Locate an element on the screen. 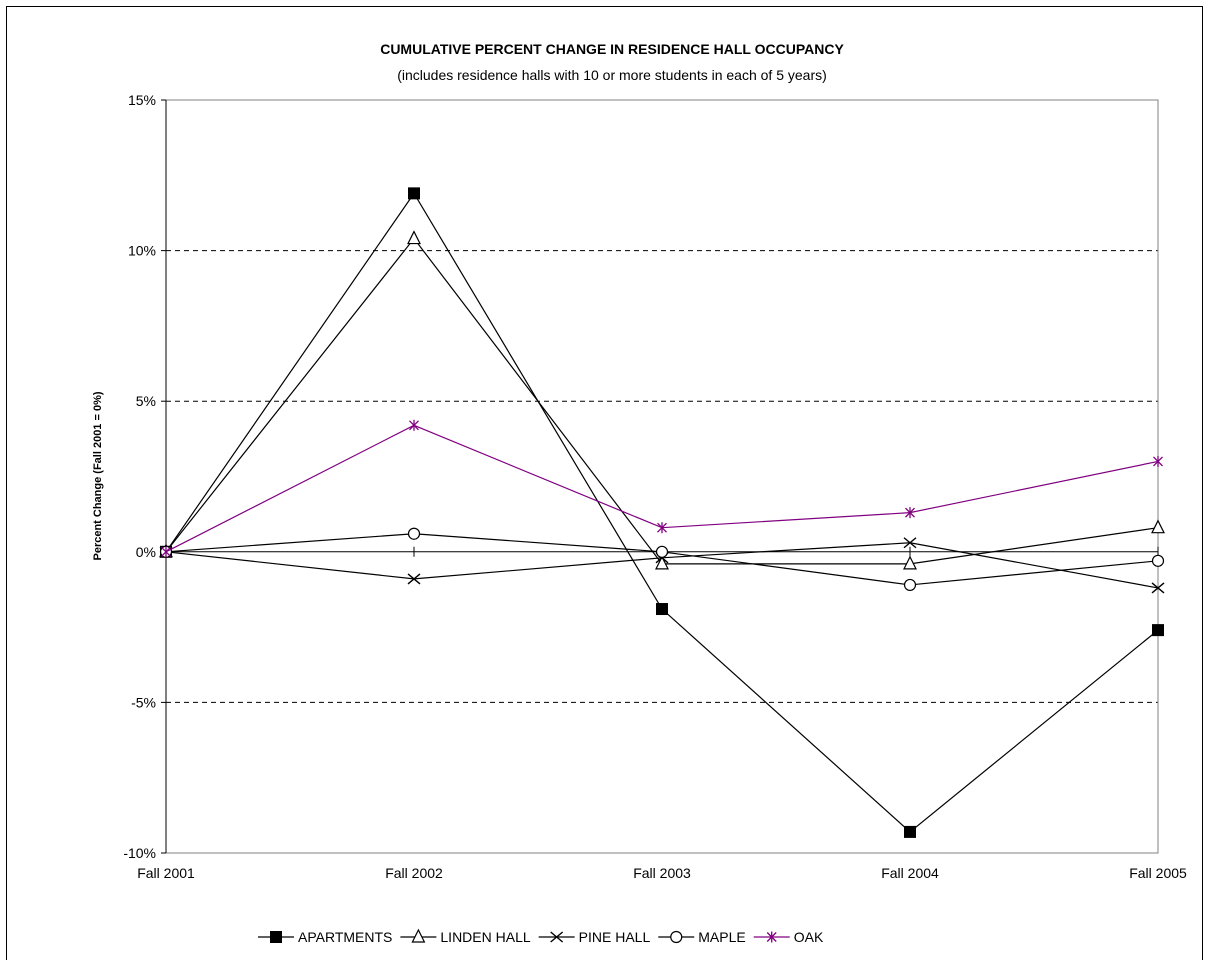 The image size is (1209, 960). legend-label-apartments: APARTMENTS is located at coordinates (345, 937).